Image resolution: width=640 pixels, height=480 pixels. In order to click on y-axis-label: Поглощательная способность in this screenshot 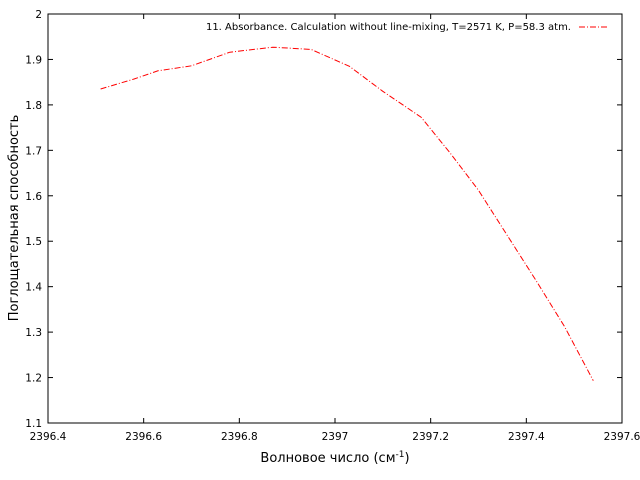, I will do `click(14, 218)`.